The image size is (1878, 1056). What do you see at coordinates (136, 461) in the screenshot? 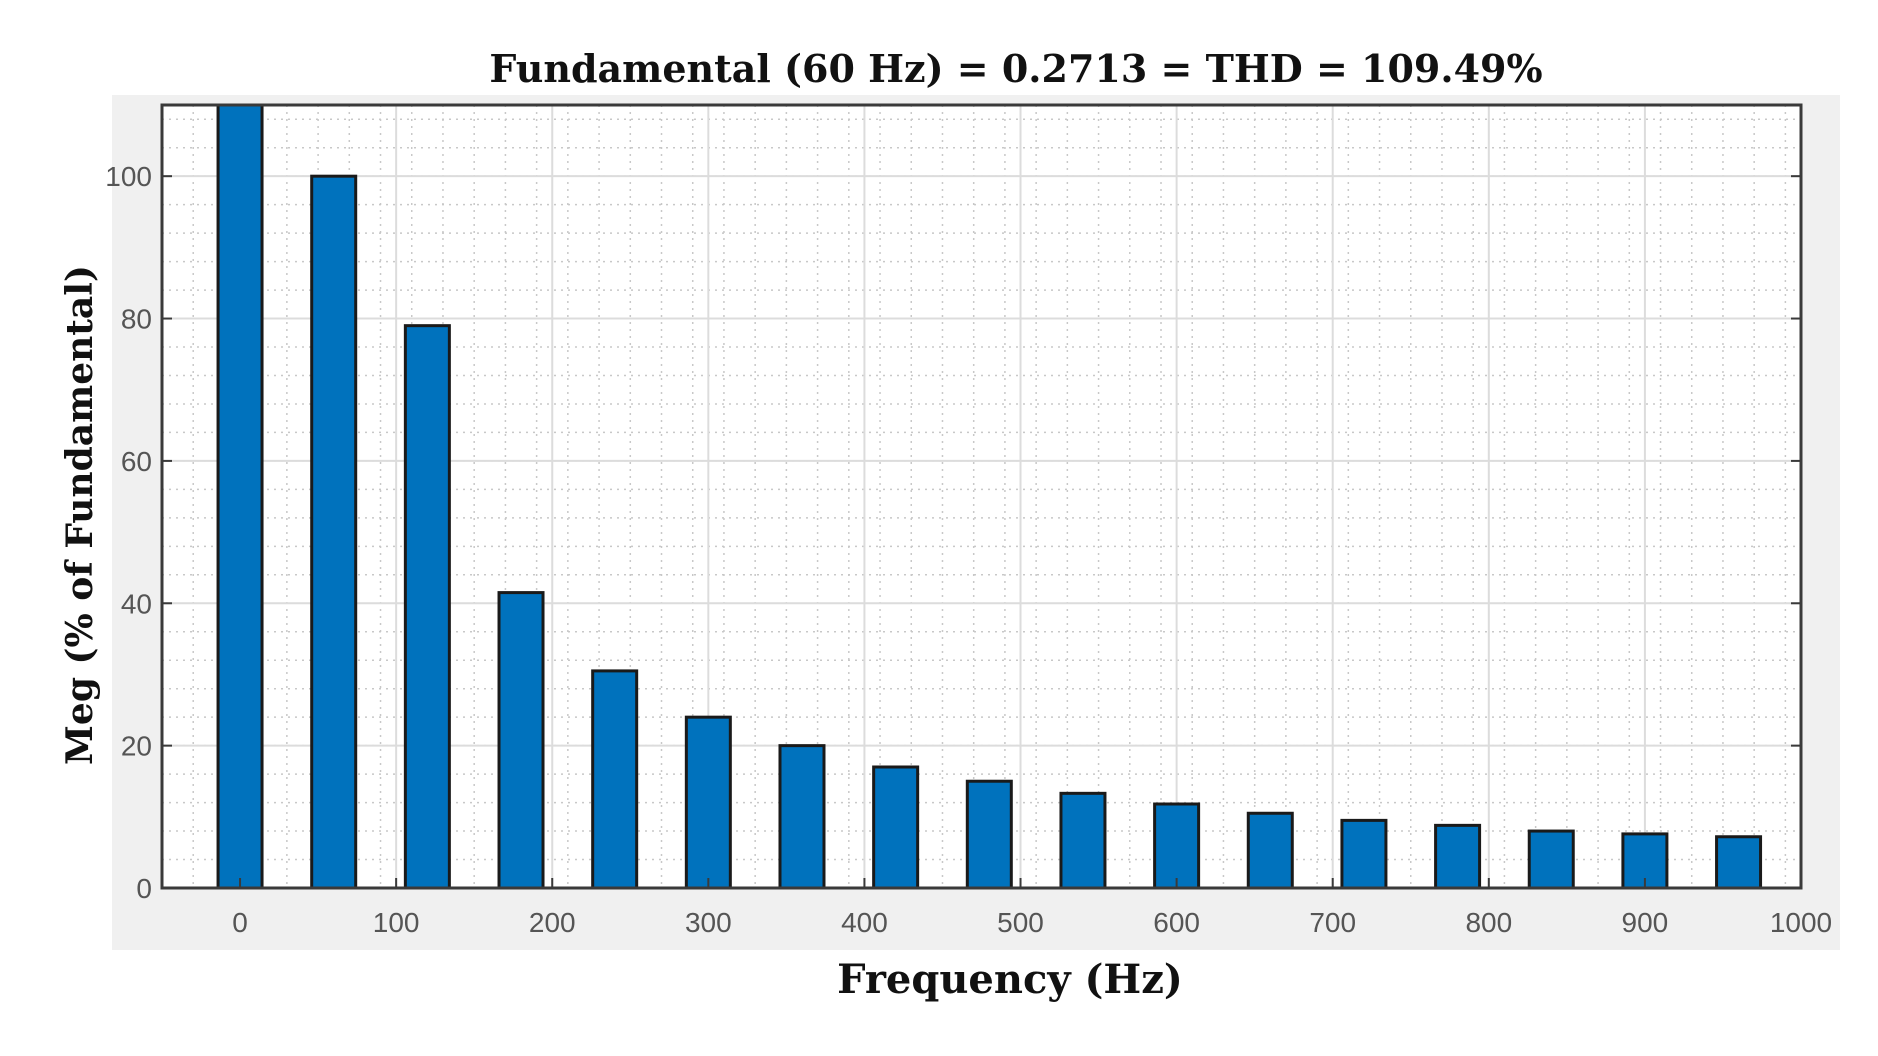
I see `y-tick-label: 60` at bounding box center [136, 461].